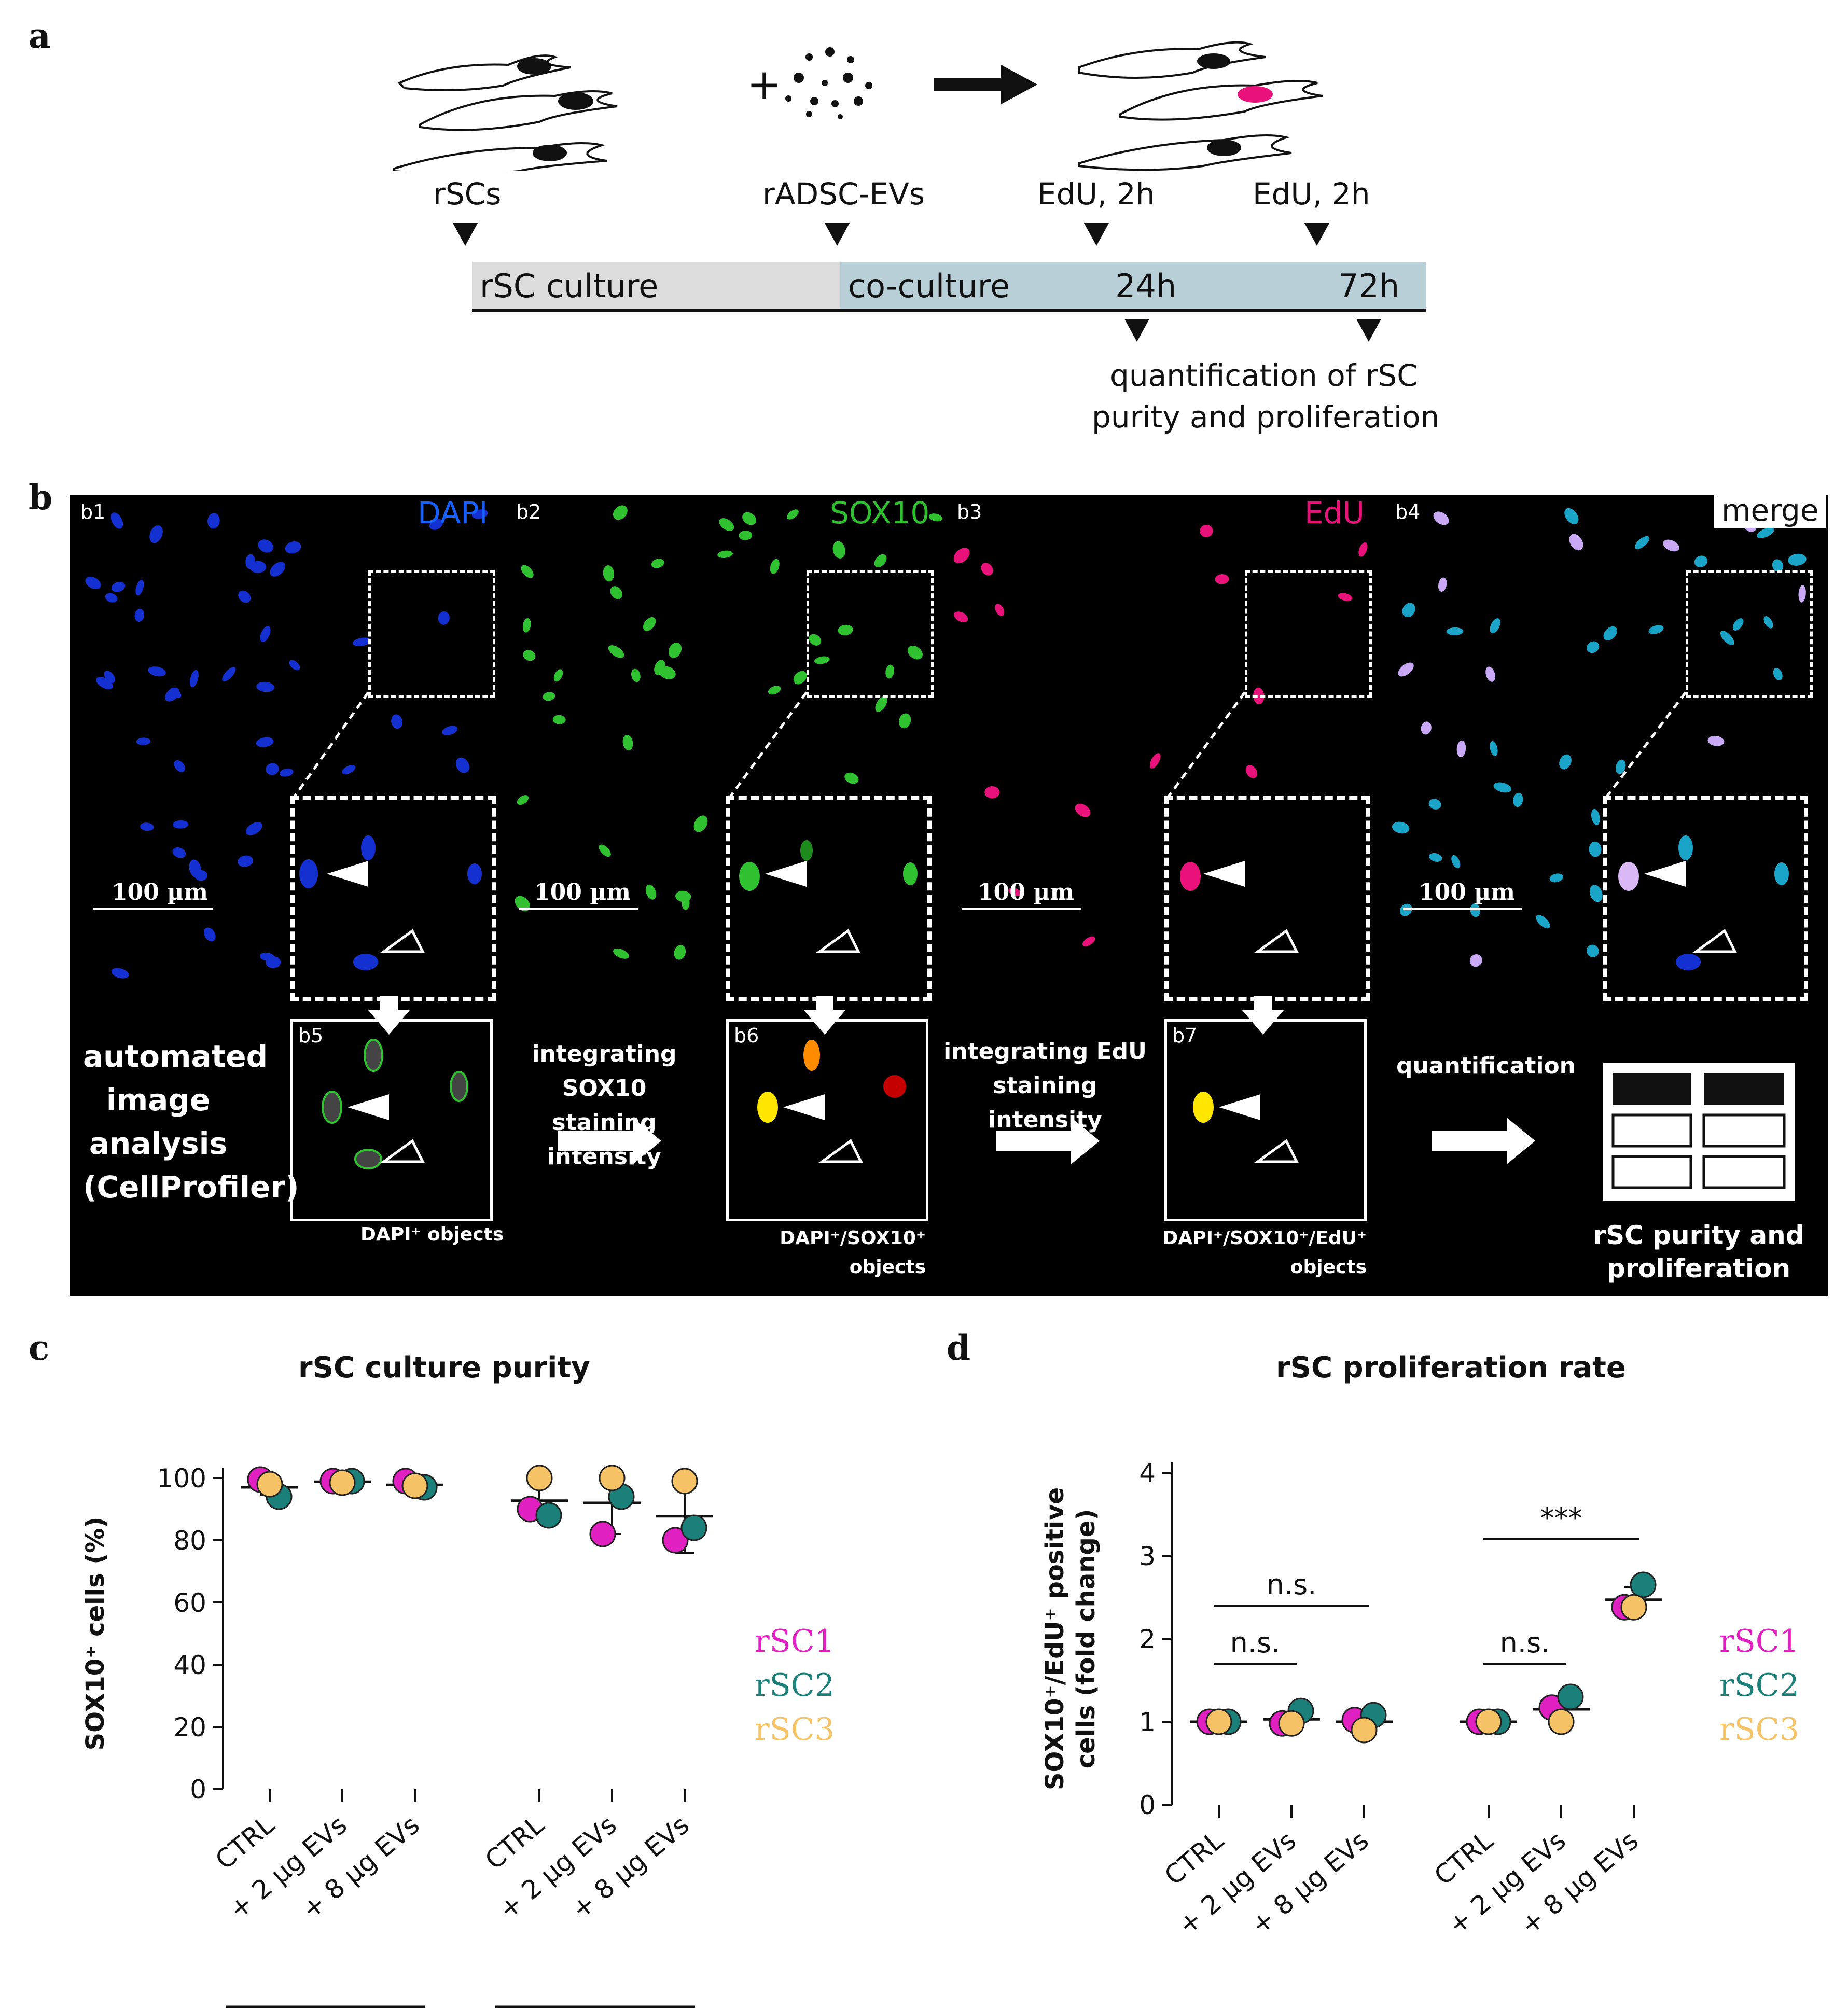 Image resolution: width=1848 pixels, height=2008 pixels. What do you see at coordinates (95, 1634) in the screenshot?
I see `y-axis-label: SOX10⁺ cells (%)` at bounding box center [95, 1634].